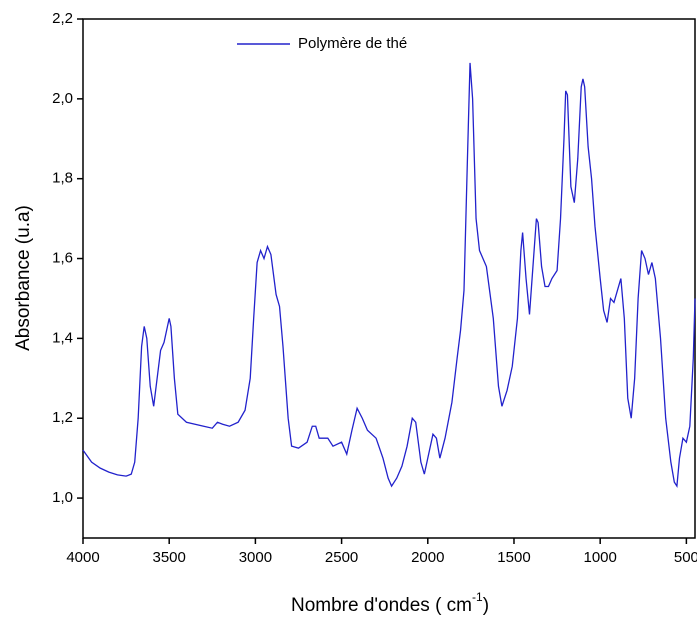 Image resolution: width=697 pixels, height=619 pixels. I want to click on x-tick-label: 3500, so click(169, 557).